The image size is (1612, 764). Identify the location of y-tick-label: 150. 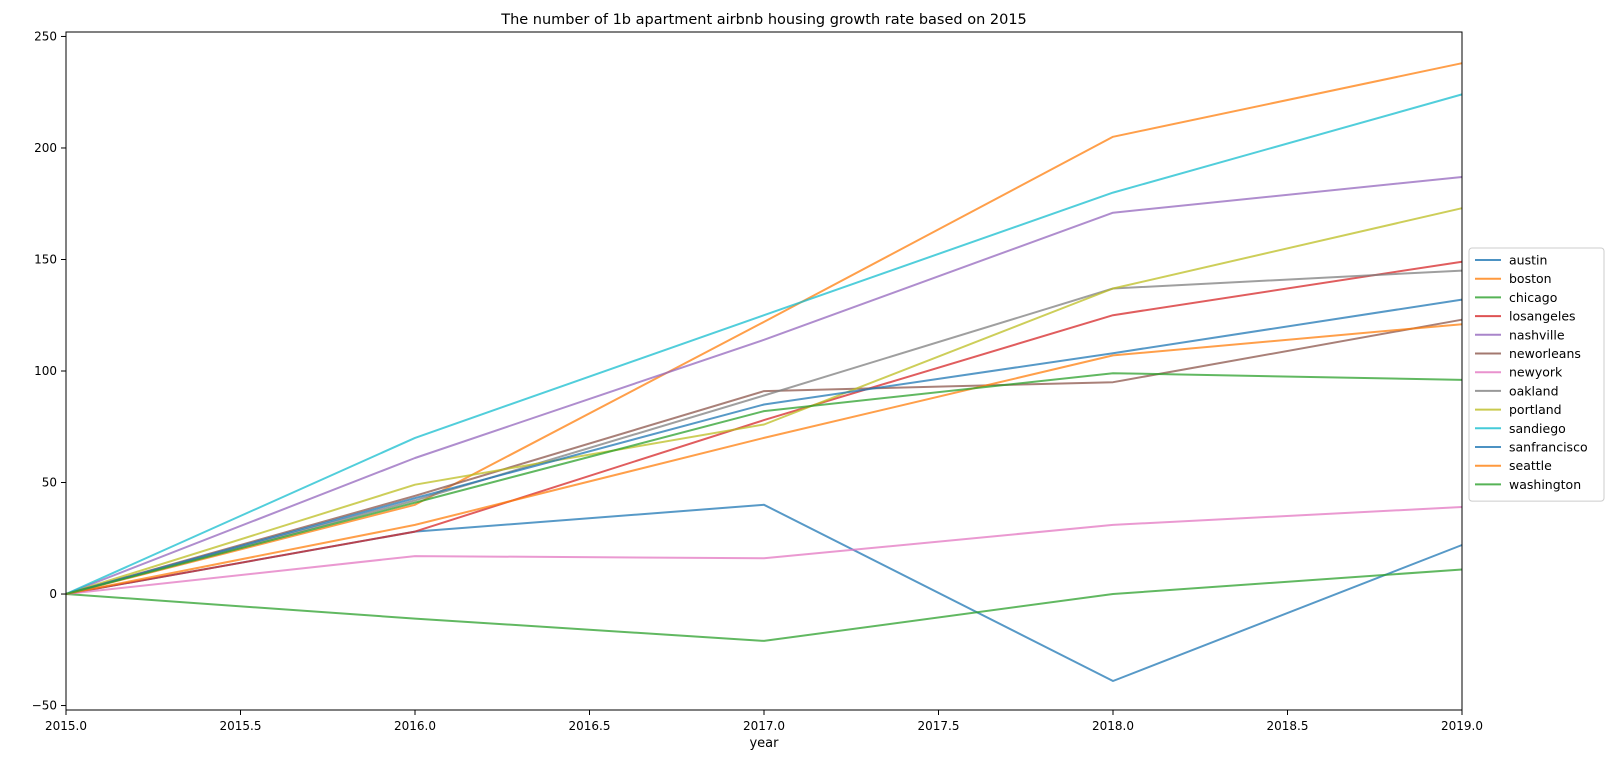
(45, 259).